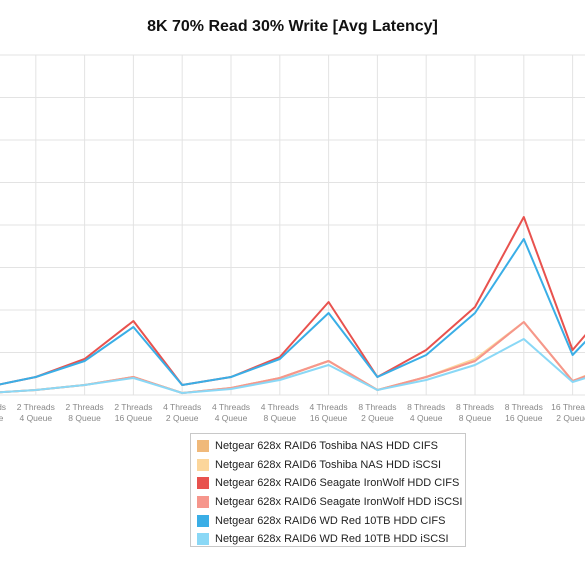 Image resolution: width=585 pixels, height=574 pixels. I want to click on legend-label: Netgear 628x RAID6 Toshiba NAS HDD iSCSI, so click(328, 464).